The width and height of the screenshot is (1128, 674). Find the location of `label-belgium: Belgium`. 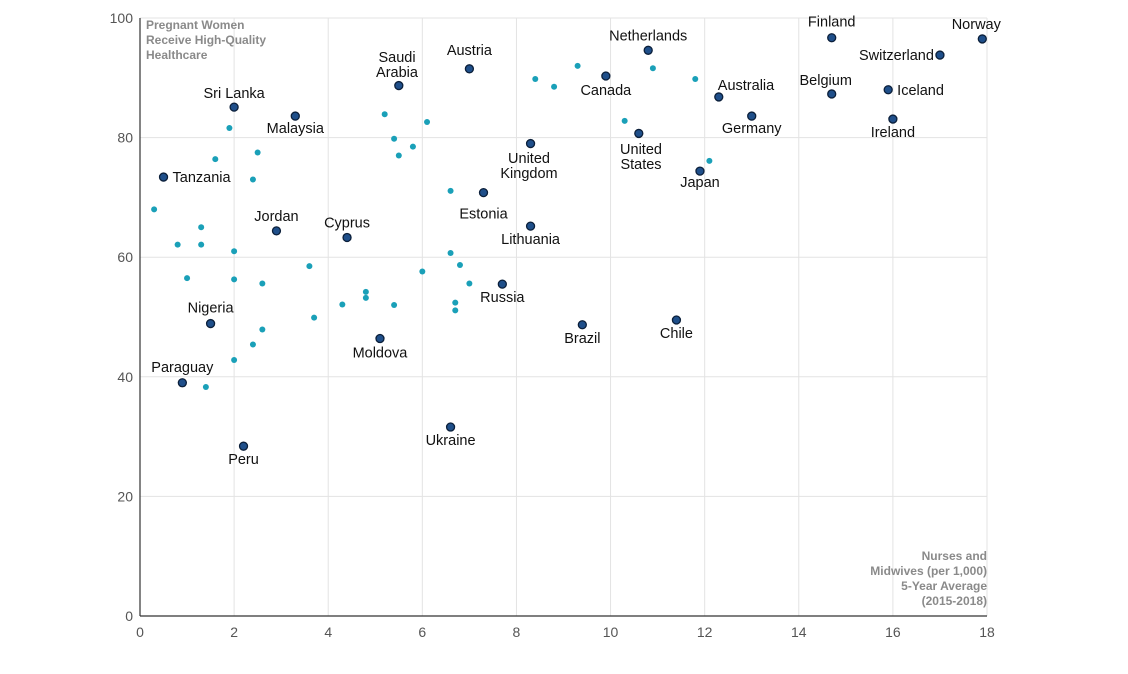

label-belgium: Belgium is located at coordinates (826, 81).